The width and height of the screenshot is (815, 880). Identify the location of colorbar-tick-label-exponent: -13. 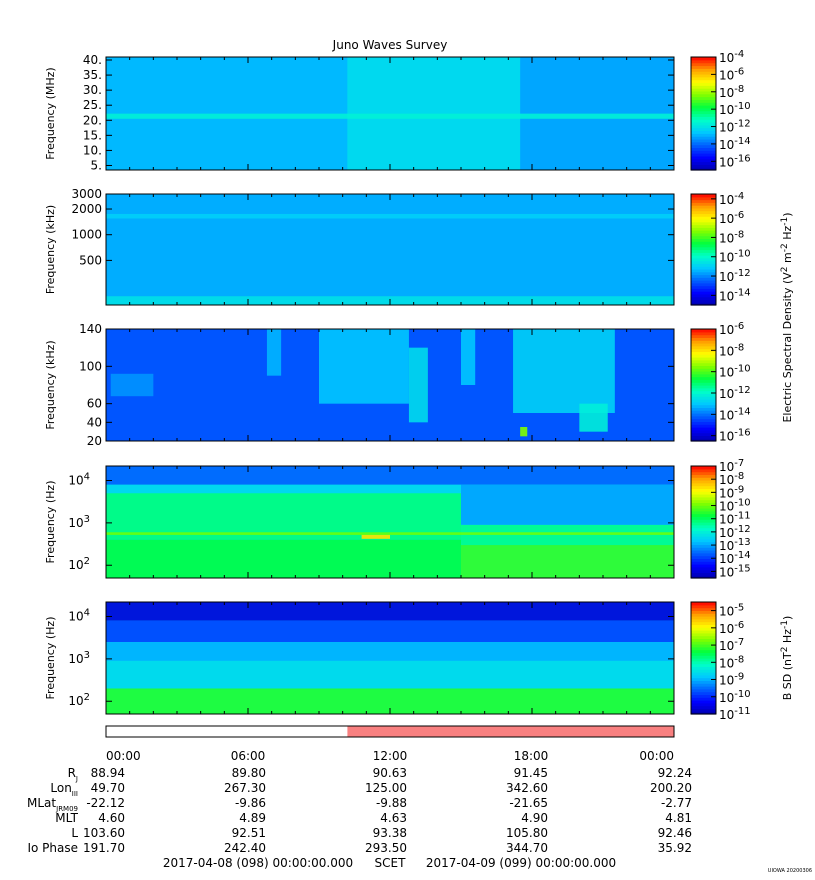
(742, 542).